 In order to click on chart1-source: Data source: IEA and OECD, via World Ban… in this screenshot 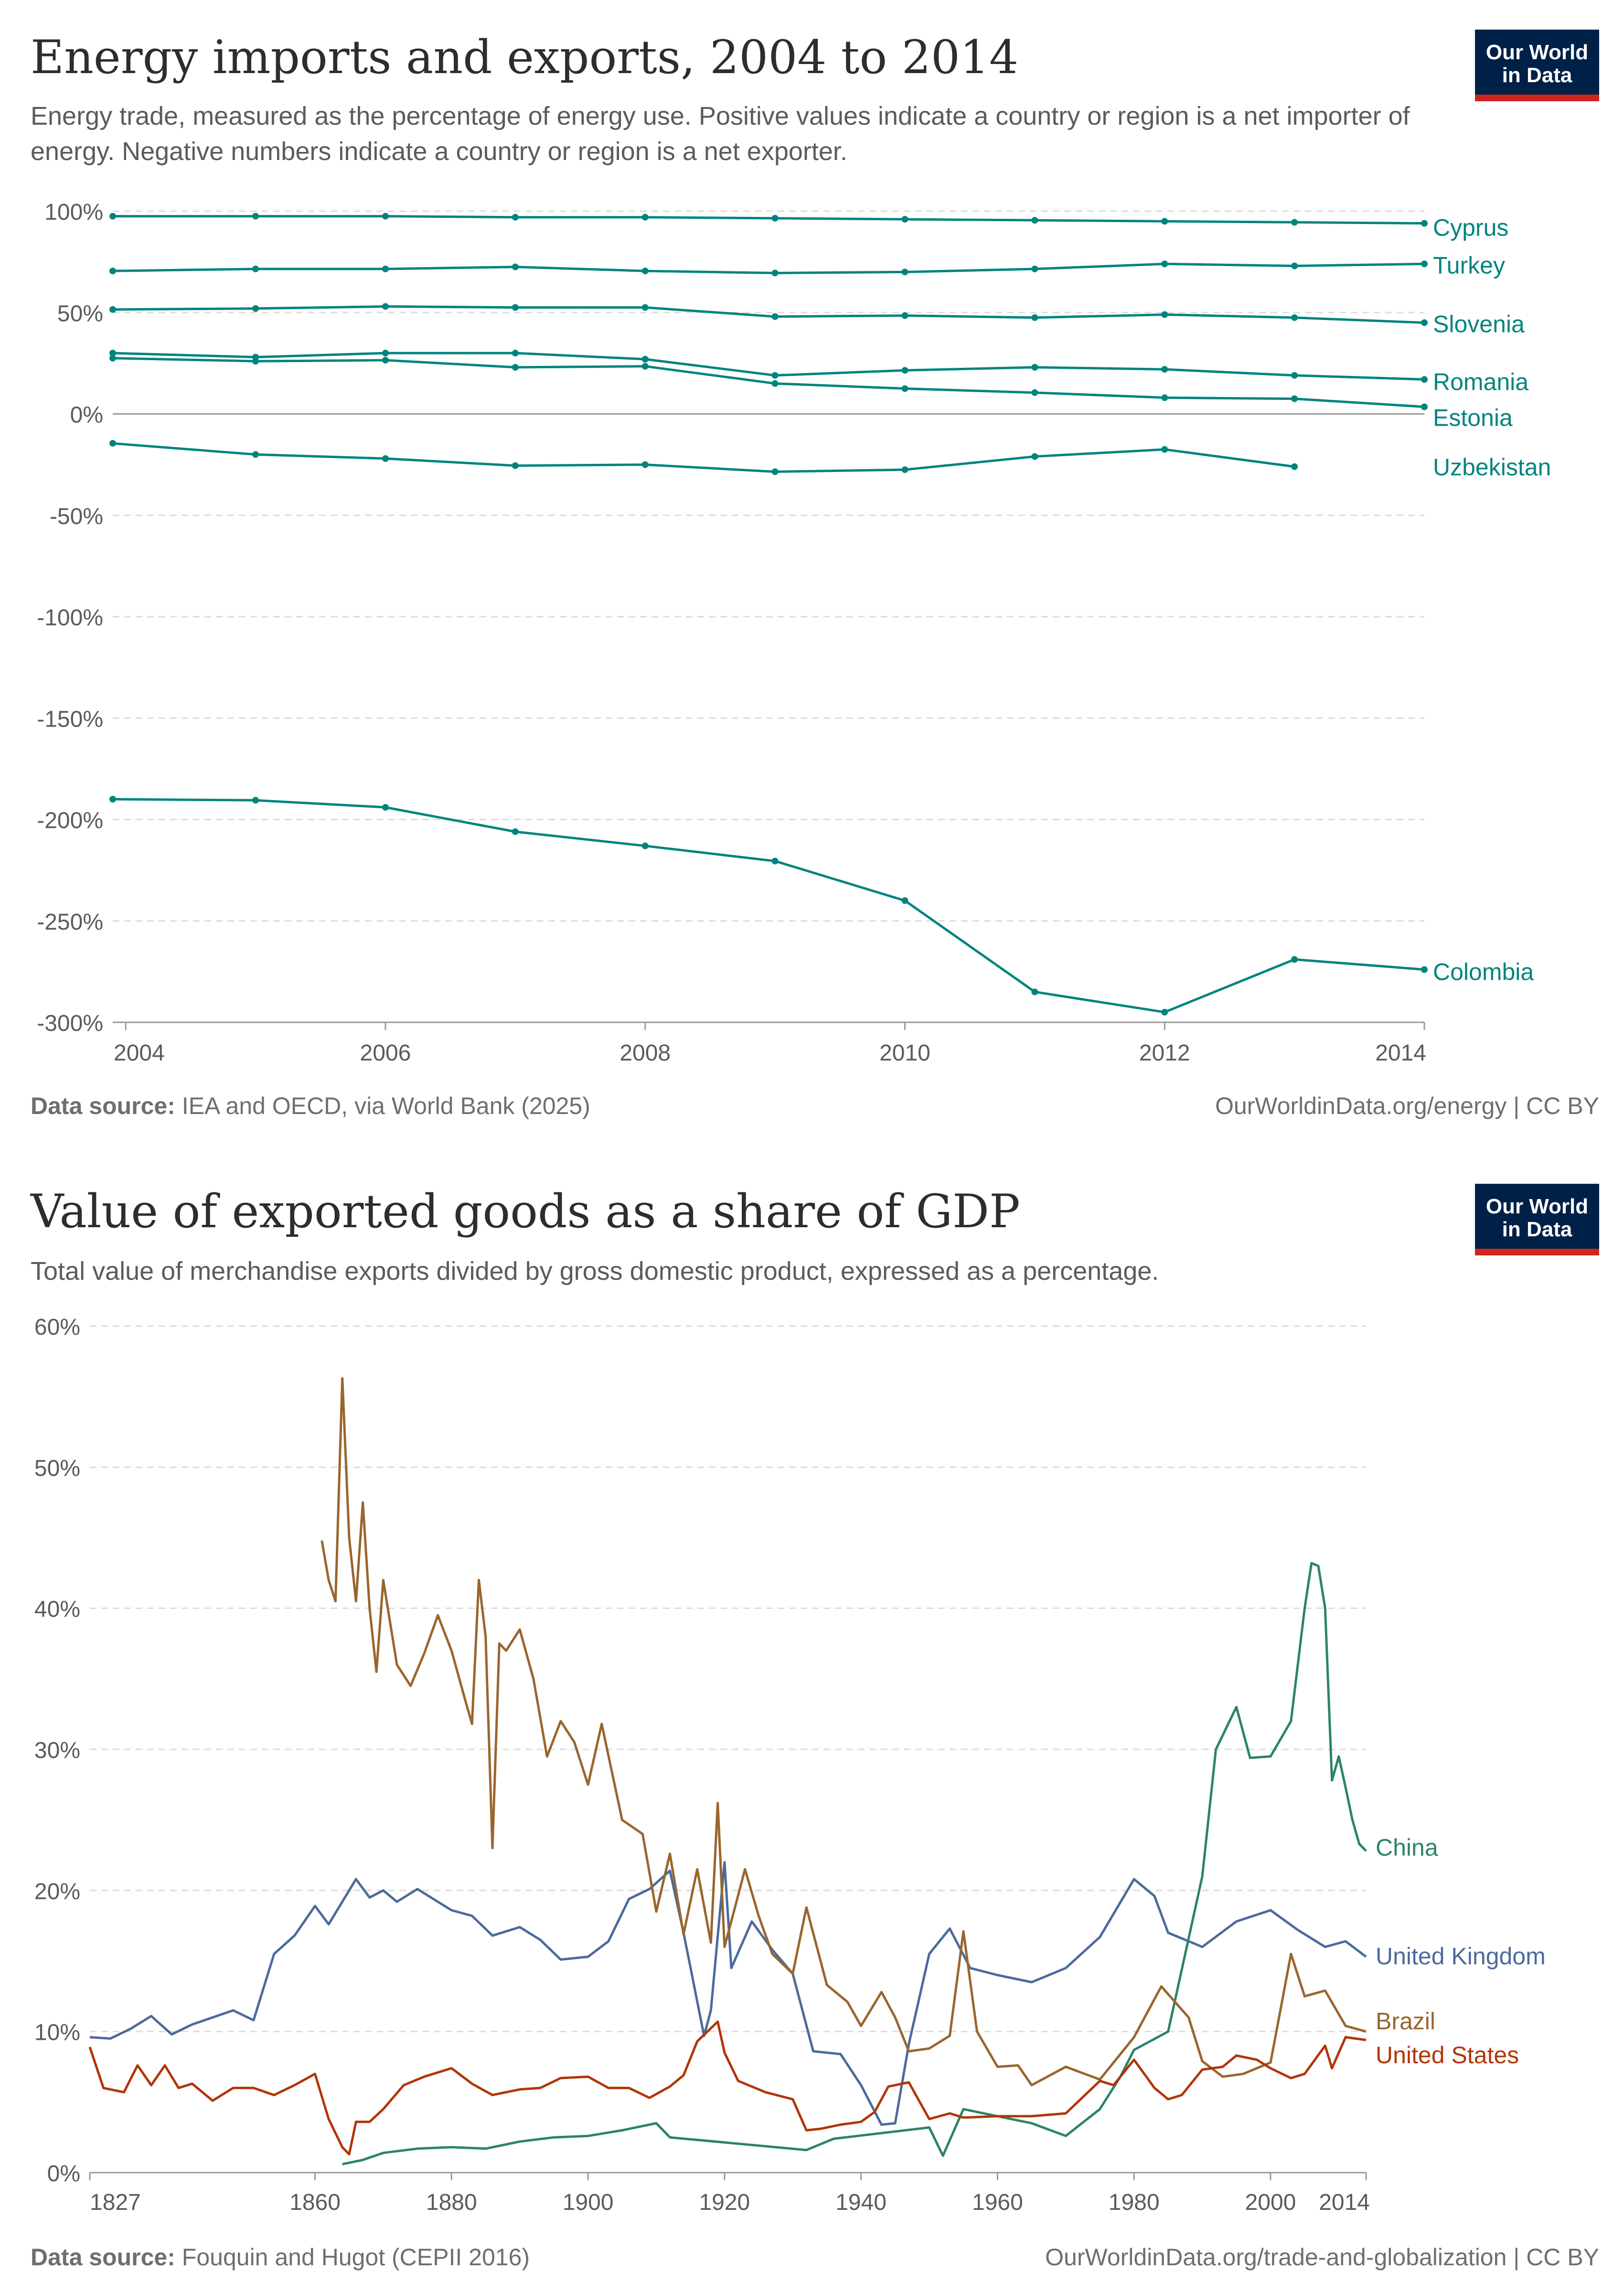, I will do `click(311, 1106)`.